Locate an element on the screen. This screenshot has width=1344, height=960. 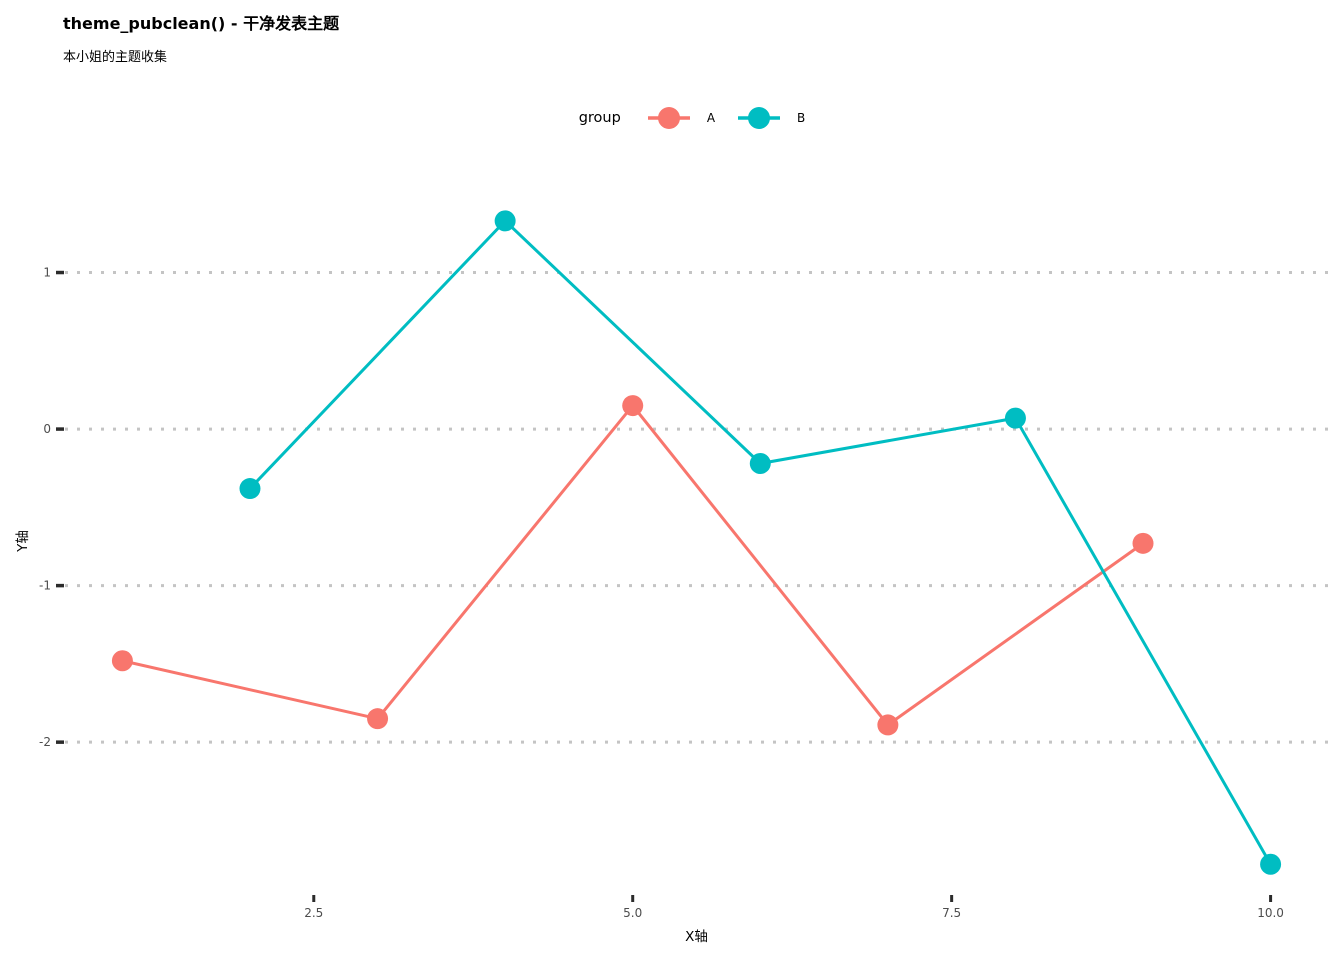
x-tick-label: 7.5 is located at coordinates (951, 913).